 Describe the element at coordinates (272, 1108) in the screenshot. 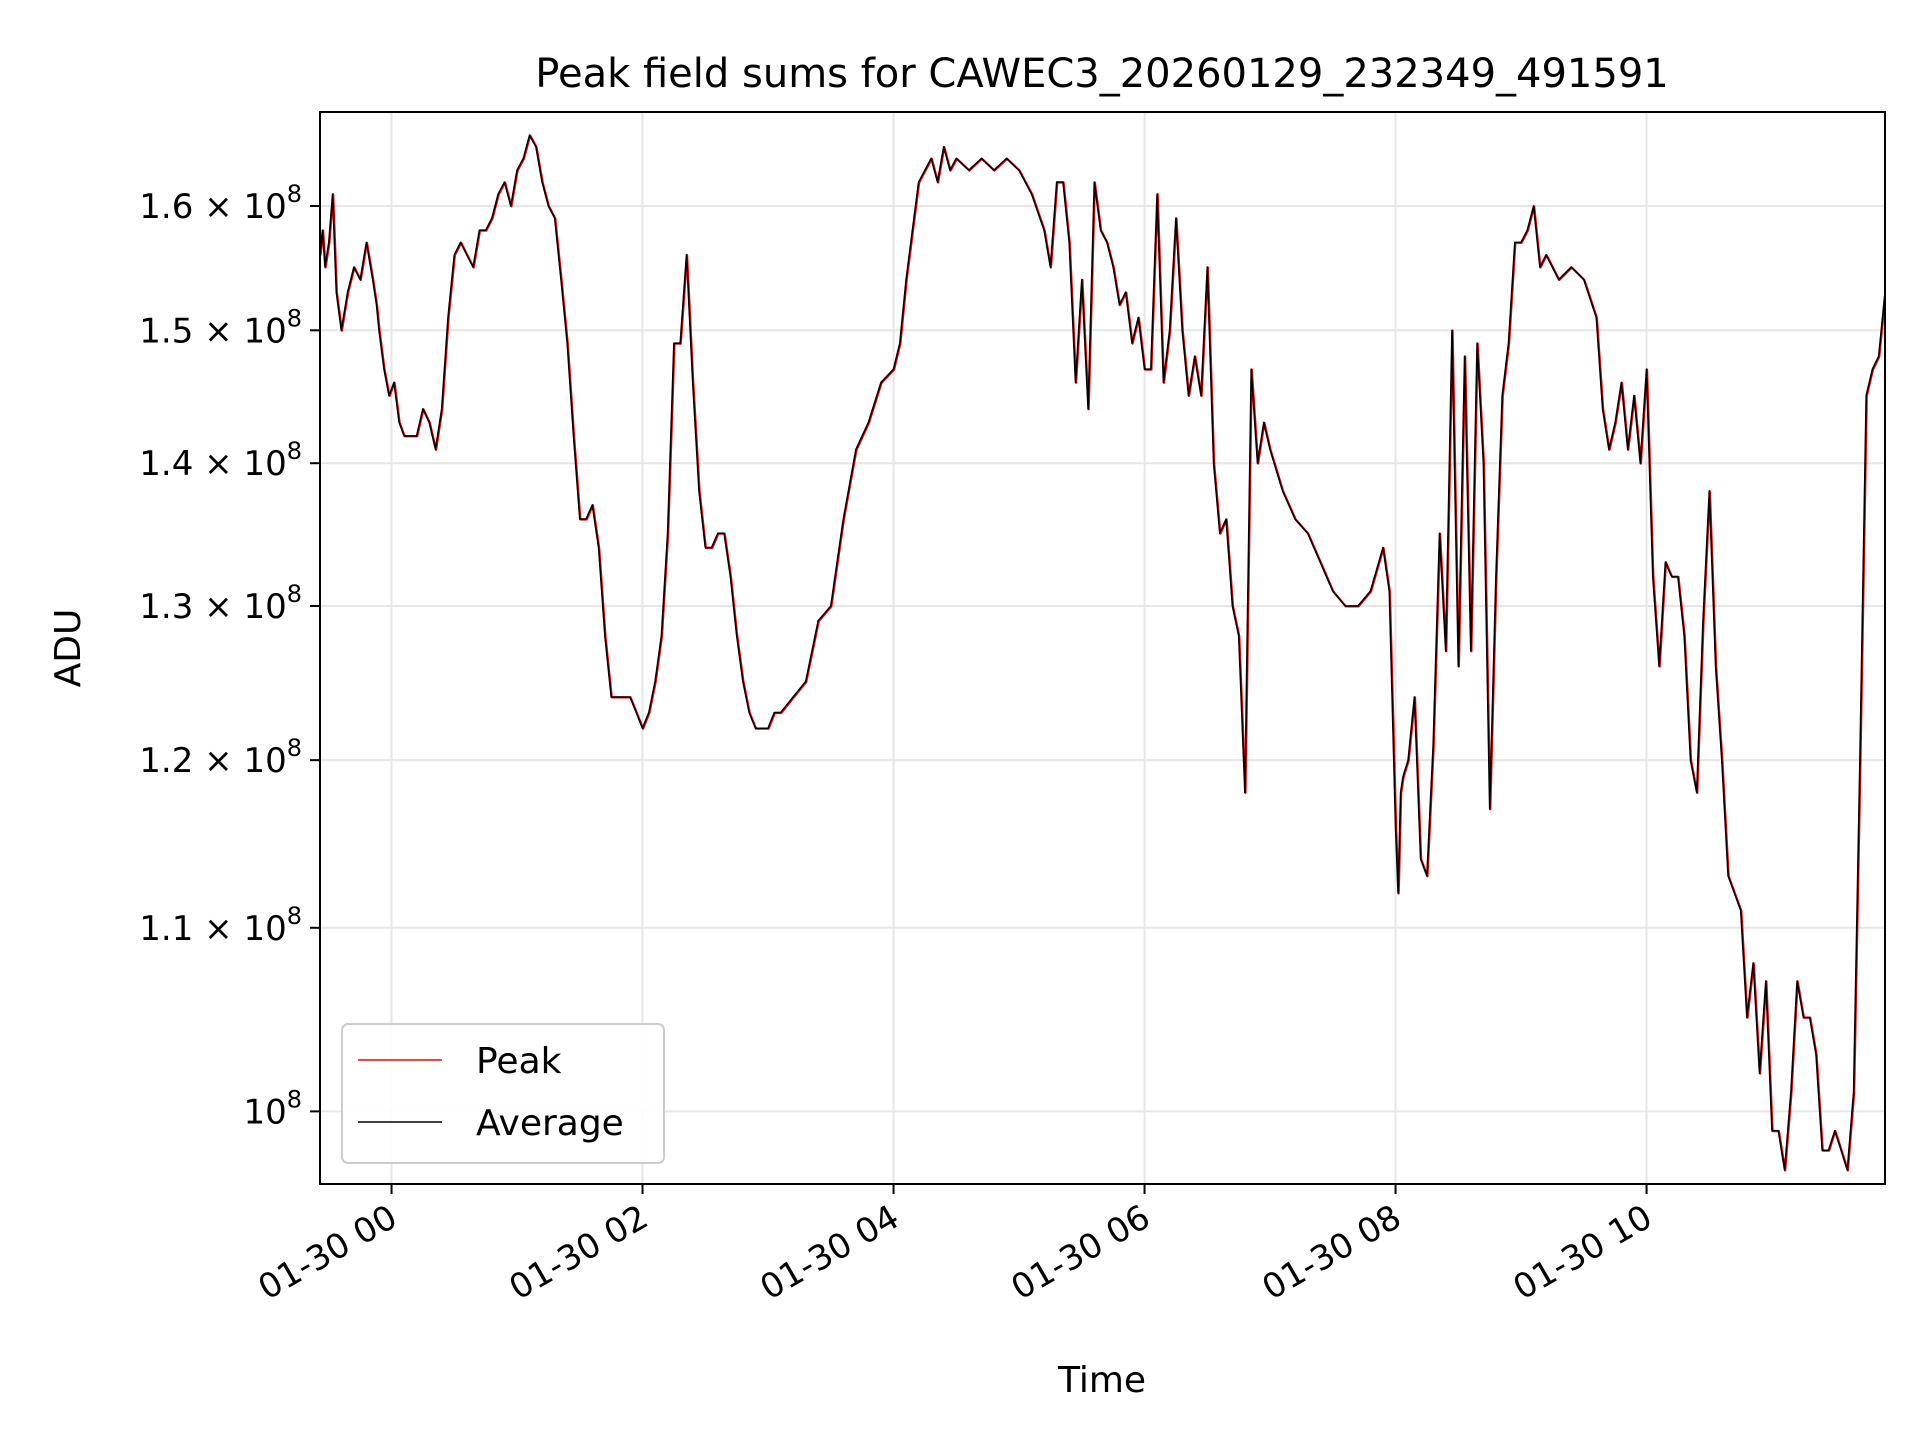

I see `y-tick-label: 108` at that location.